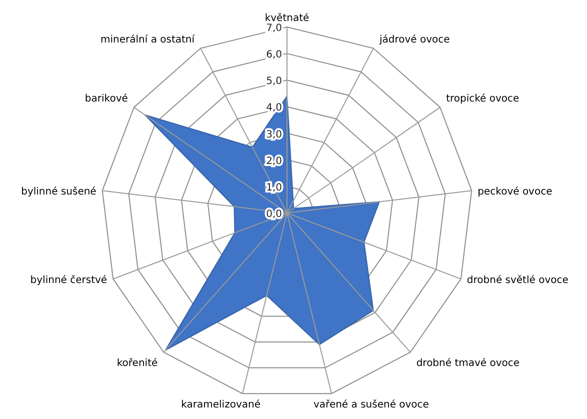  I want to click on spoke-label: kořenité, so click(137, 364).